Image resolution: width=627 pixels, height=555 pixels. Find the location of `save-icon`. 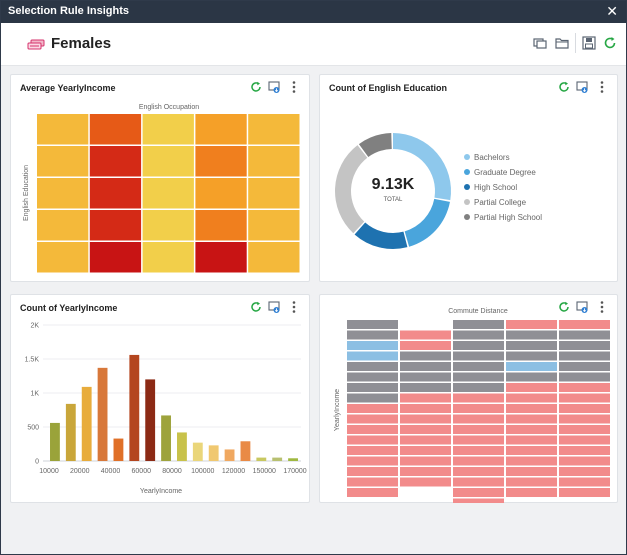

save-icon is located at coordinates (589, 43).